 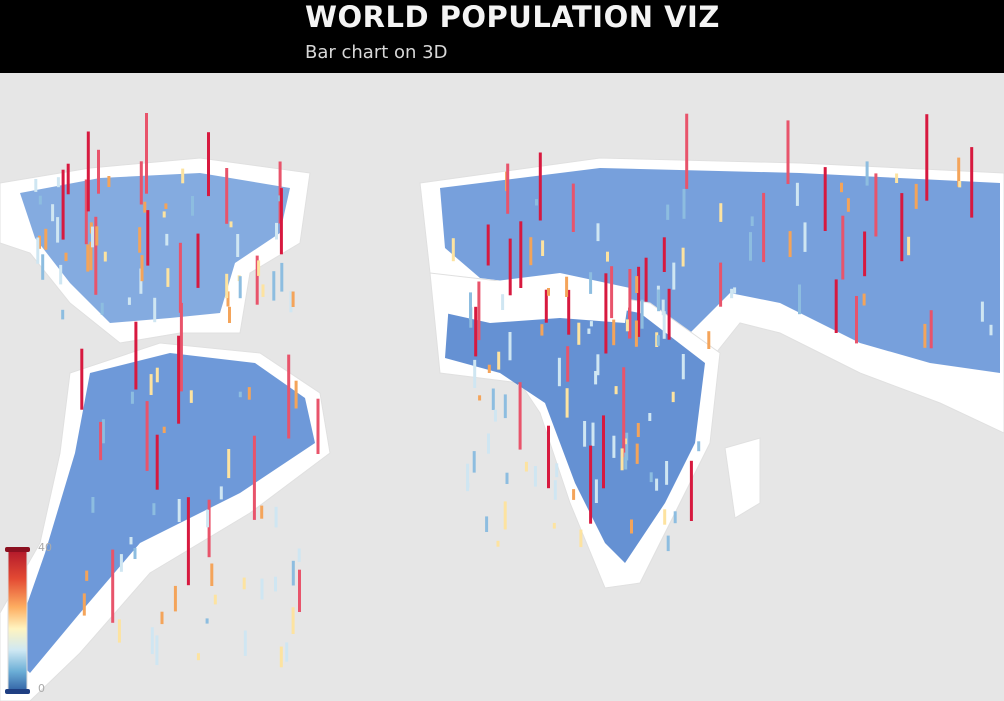 What do you see at coordinates (376, 52) in the screenshot?
I see `subtitle: Bar chart on 3D` at bounding box center [376, 52].